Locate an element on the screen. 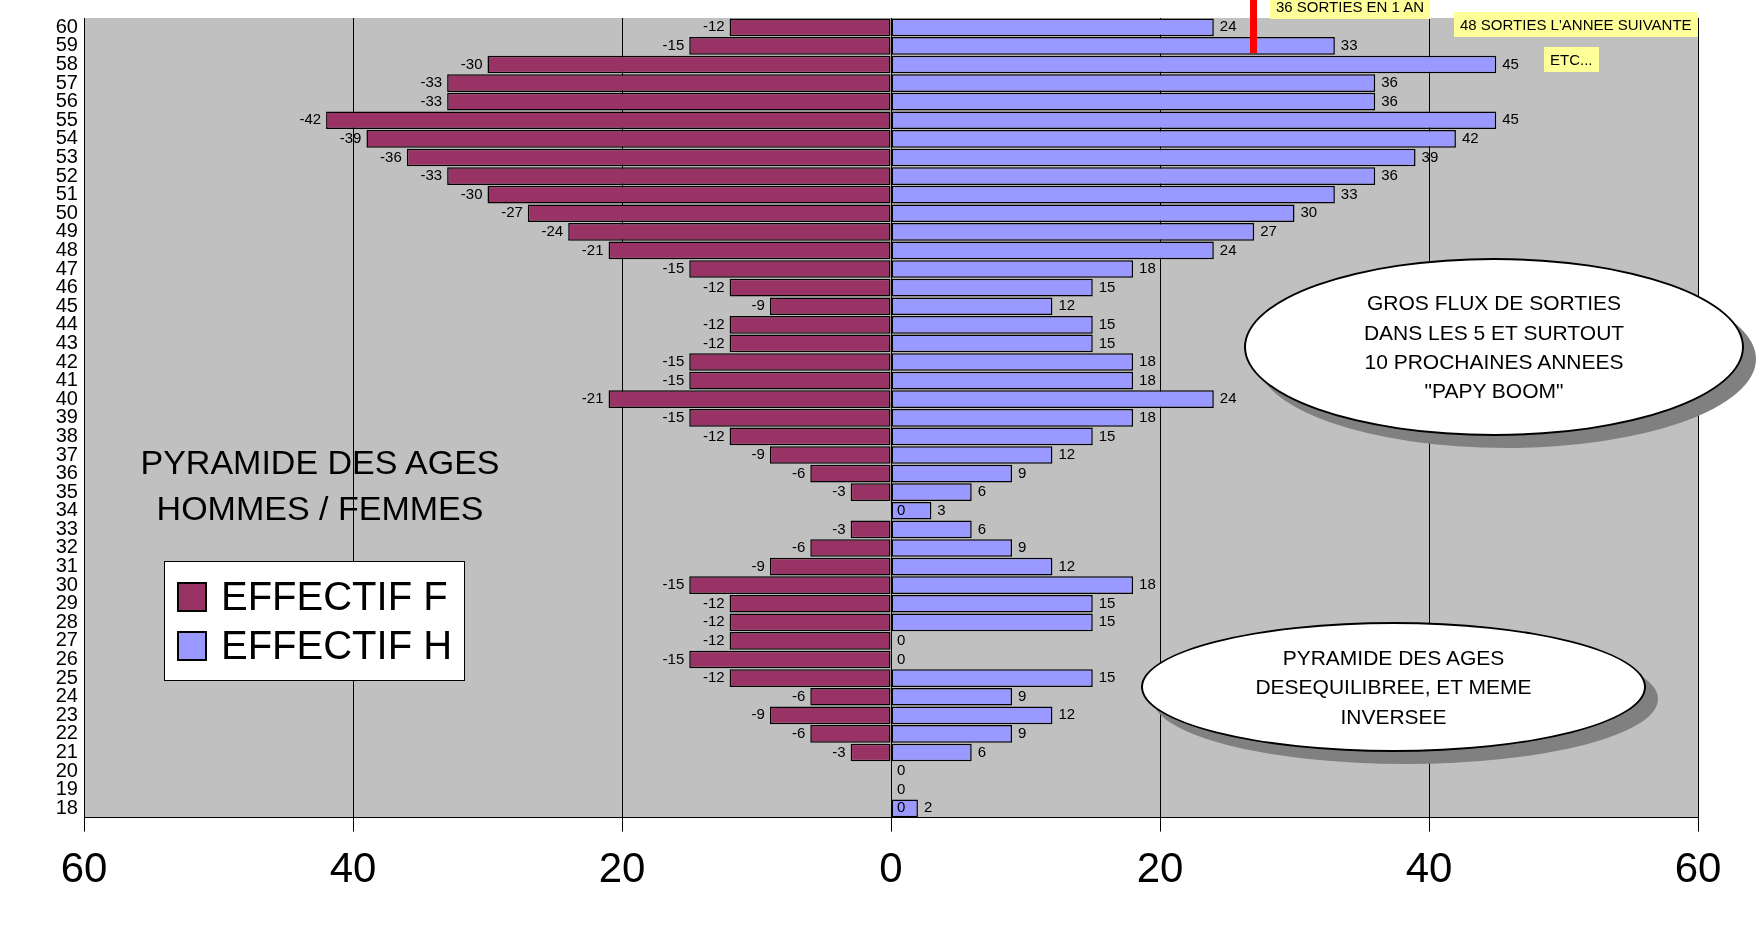 This screenshot has width=1758, height=930. x-tick-label: 0 is located at coordinates (891, 868).